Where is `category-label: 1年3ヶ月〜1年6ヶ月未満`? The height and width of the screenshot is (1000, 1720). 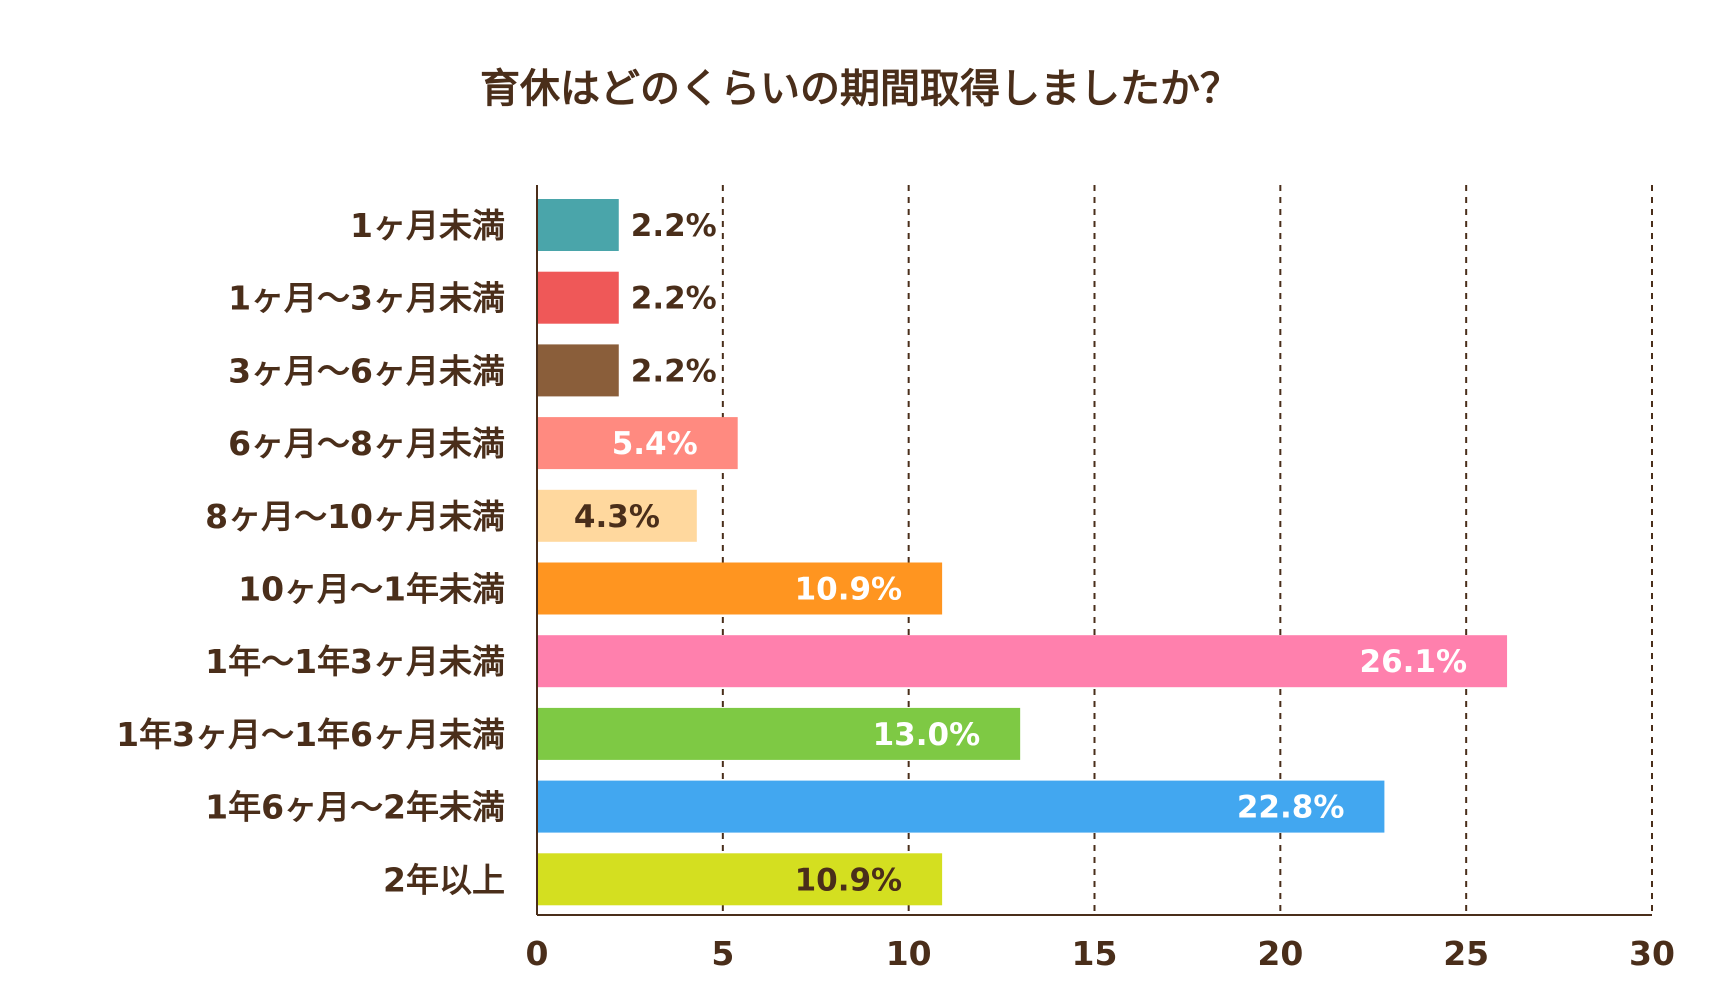 category-label: 1年3ヶ月〜1年6ヶ月未満 is located at coordinates (310, 734).